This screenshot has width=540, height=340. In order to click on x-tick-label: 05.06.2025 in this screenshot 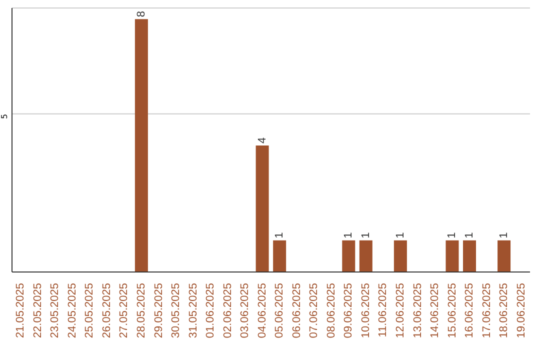, I will do `click(280, 310)`.